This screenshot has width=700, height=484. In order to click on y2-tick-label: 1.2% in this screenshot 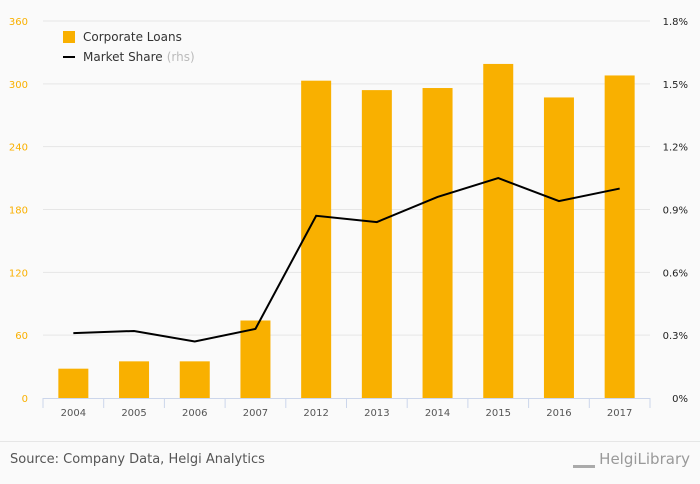, I will do `click(675, 148)`.